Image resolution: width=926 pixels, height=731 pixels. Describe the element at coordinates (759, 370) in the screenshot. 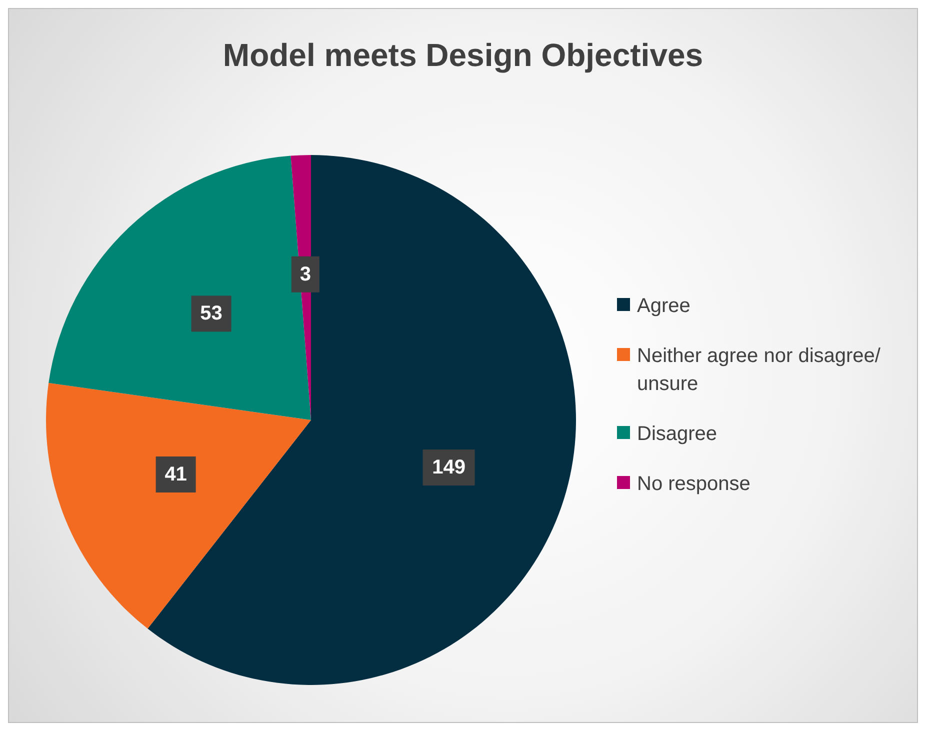

I see `legend-label: Neither agree nor disagree/ unsure` at that location.